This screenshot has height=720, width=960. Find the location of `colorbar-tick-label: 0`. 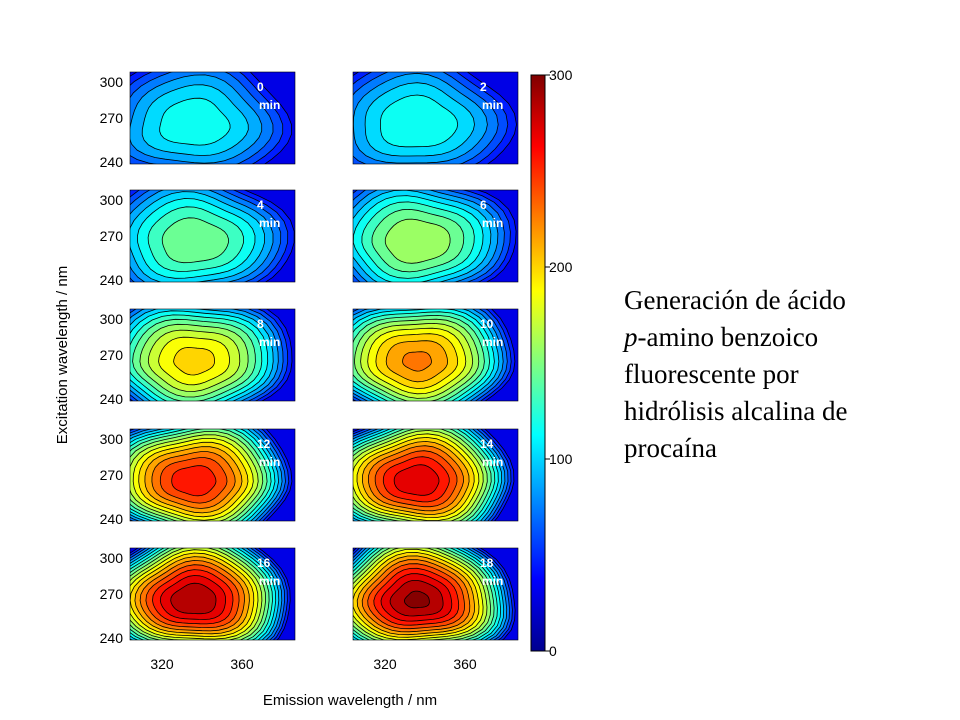

colorbar-tick-label: 0 is located at coordinates (553, 651).